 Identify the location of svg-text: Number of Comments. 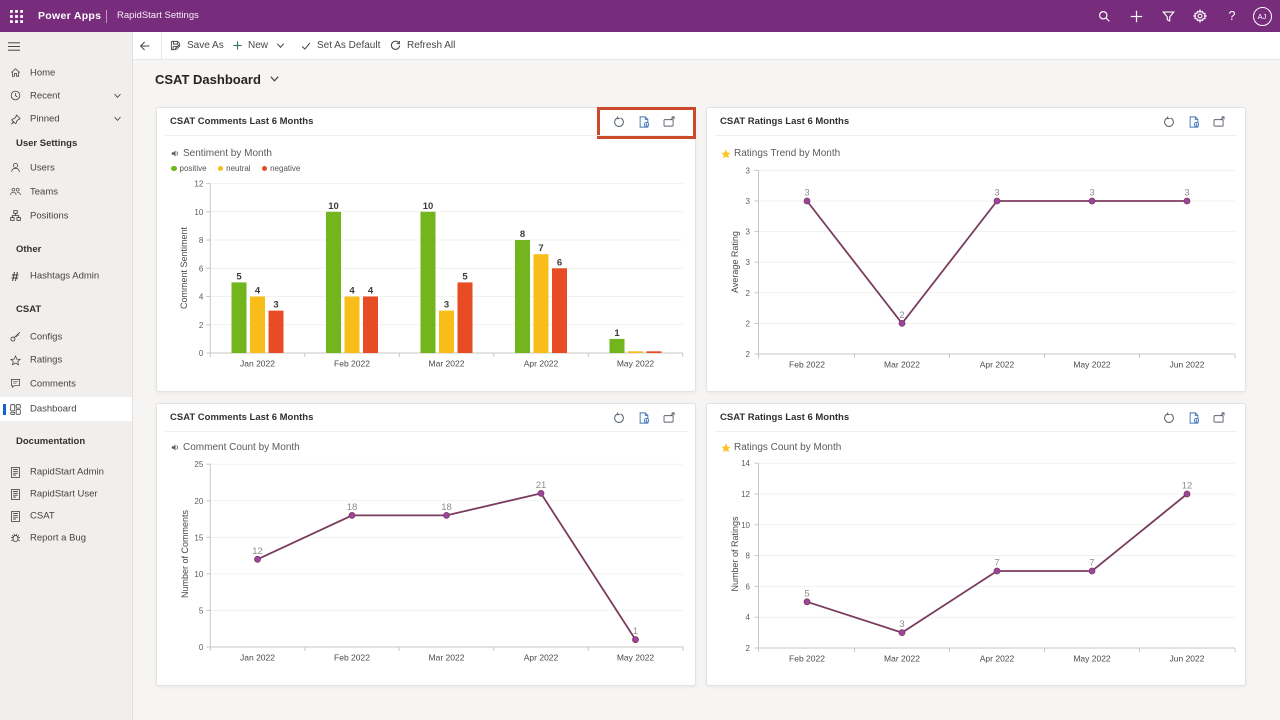
(185, 553).